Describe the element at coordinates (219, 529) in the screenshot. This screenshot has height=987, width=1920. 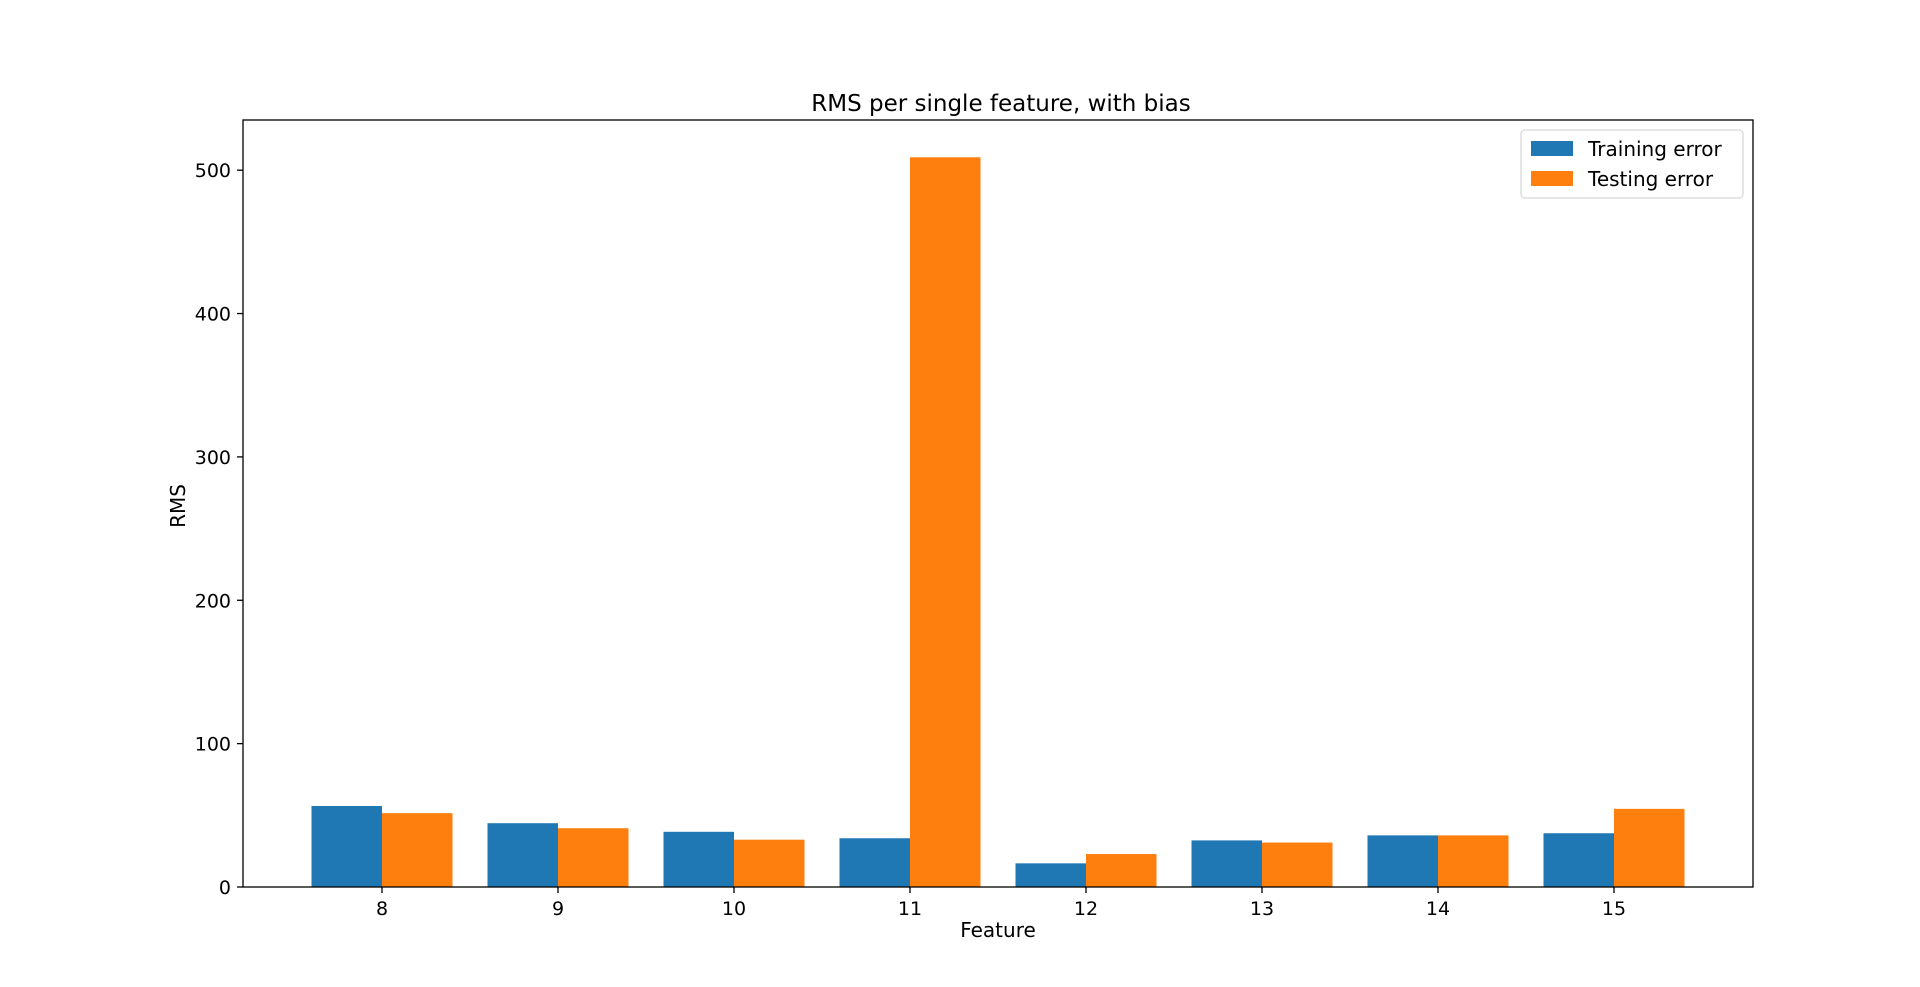
I see `y-axis: 0 100 200 300 400 500` at that location.